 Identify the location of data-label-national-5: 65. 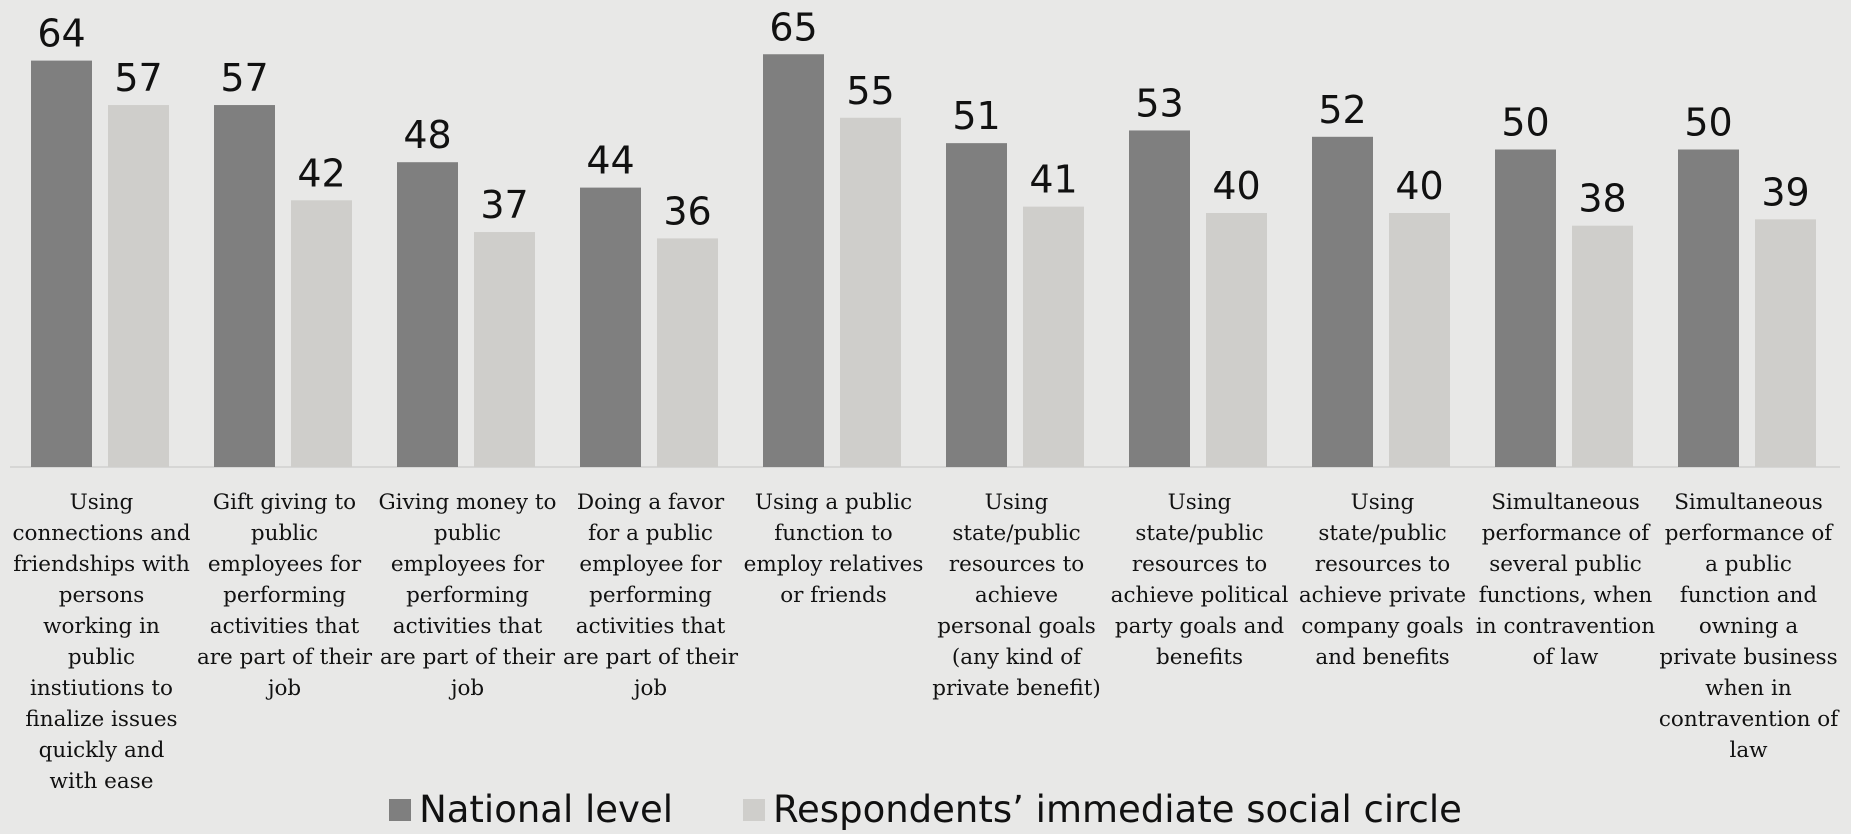
(793, 27).